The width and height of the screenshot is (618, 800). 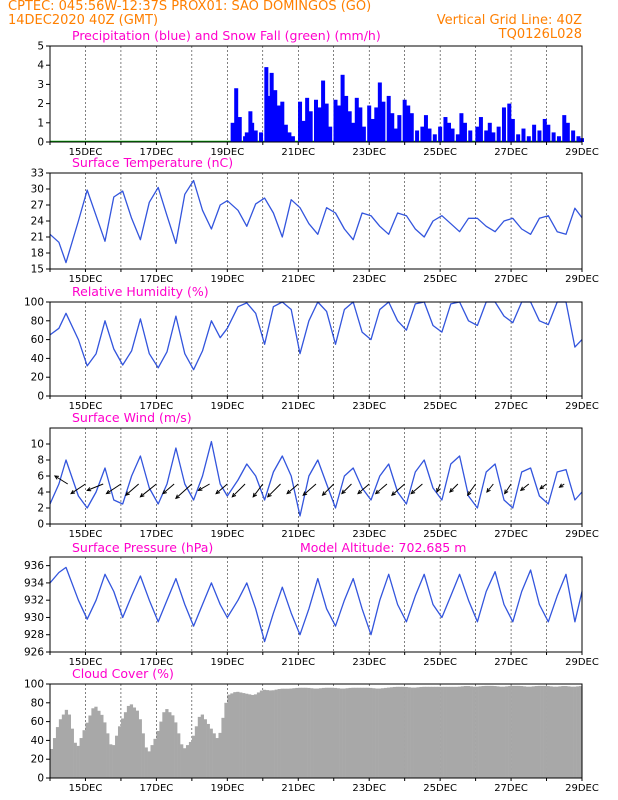 What do you see at coordinates (582, 152) in the screenshot?
I see `precip-xtick-label: 29DEC` at bounding box center [582, 152].